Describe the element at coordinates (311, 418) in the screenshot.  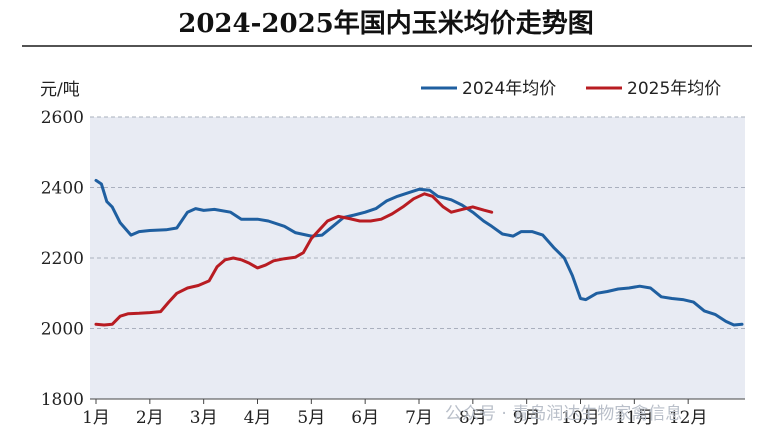
I see `x-tick-label-5: 5月` at that location.